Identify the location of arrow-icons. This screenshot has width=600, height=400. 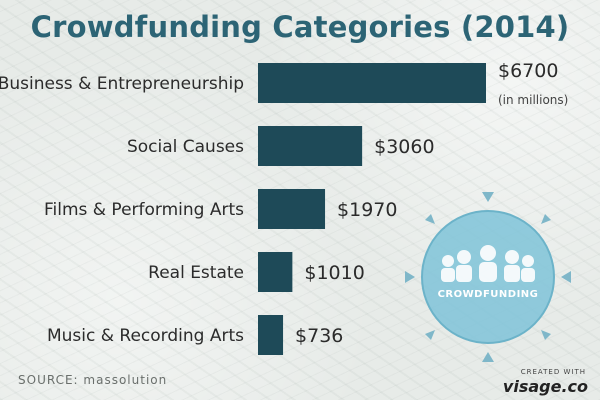
(488, 277).